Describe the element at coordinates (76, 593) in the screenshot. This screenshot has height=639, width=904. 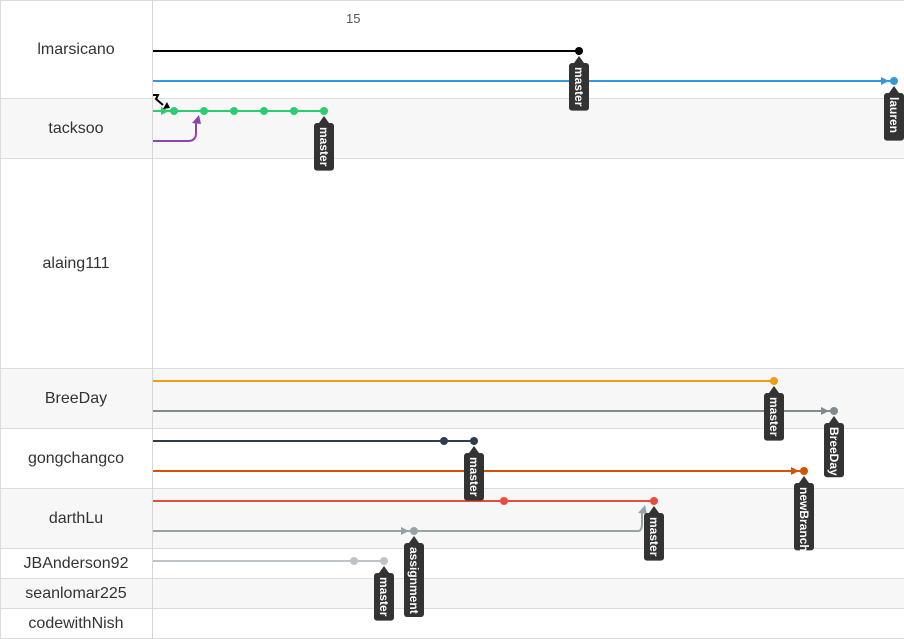
I see `user-name-label: seanlomar225` at that location.